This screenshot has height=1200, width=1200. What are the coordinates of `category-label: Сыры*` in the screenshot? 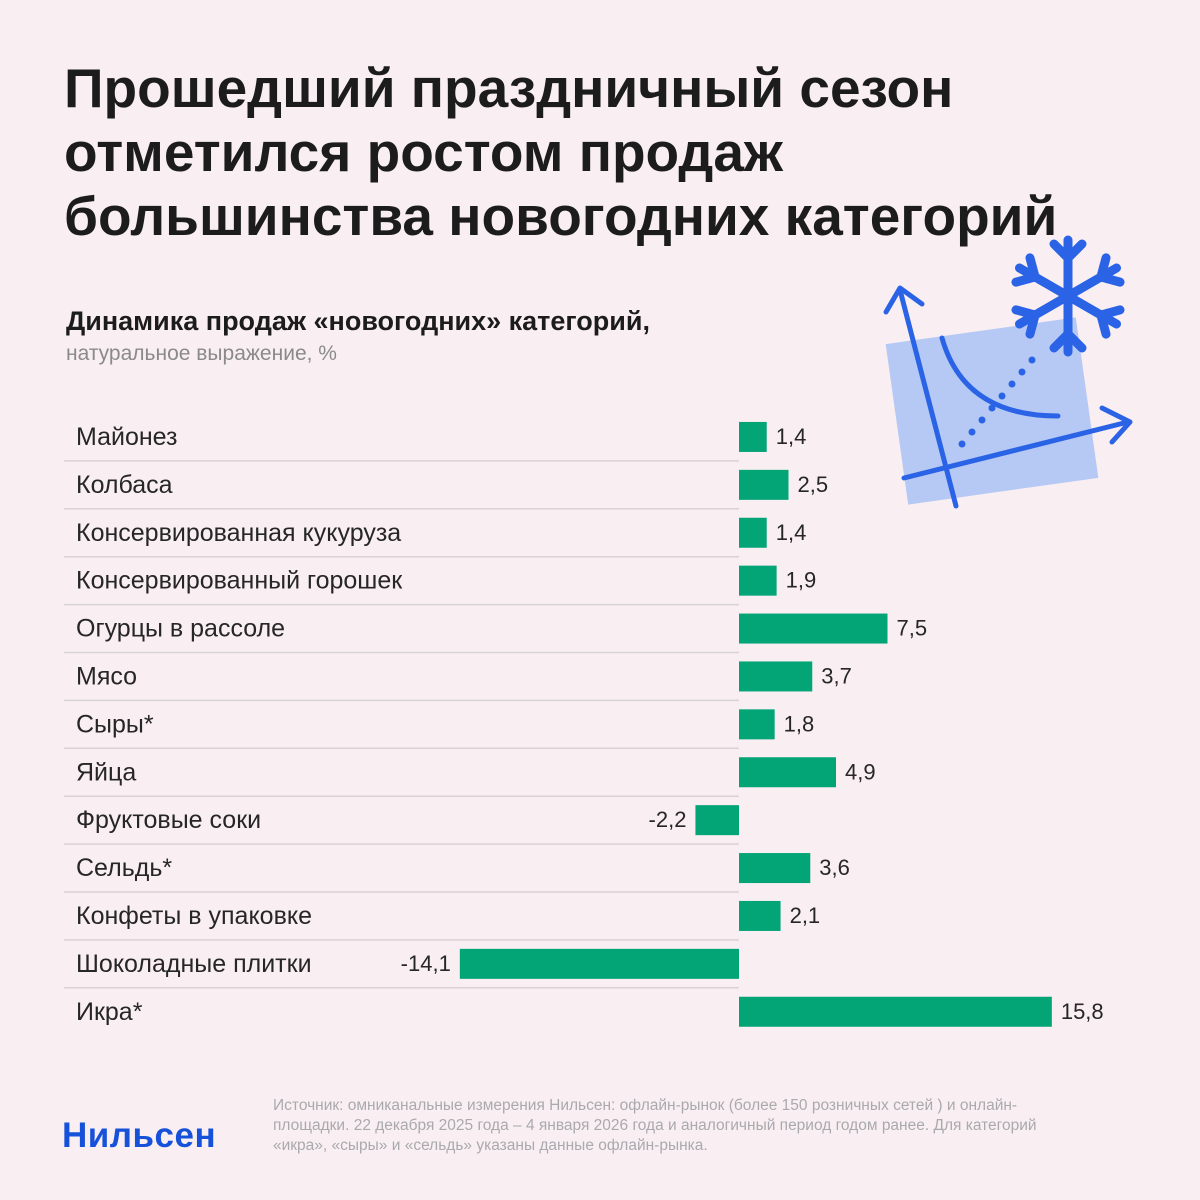 It's located at (115, 724).